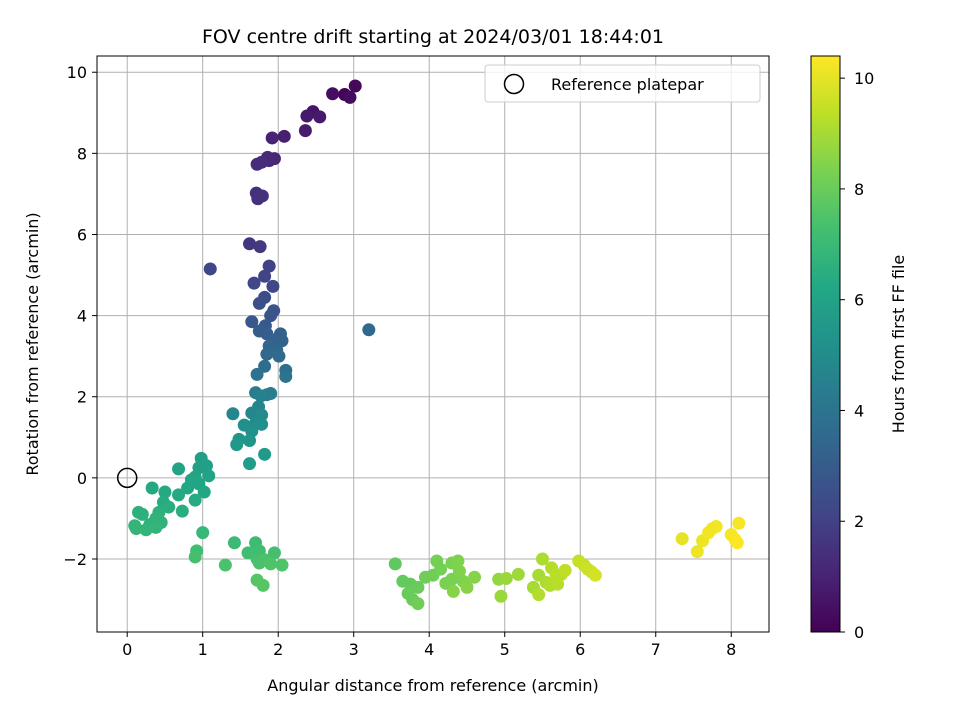  Describe the element at coordinates (859, 521) in the screenshot. I see `colorbar-tick-label: 2` at that location.